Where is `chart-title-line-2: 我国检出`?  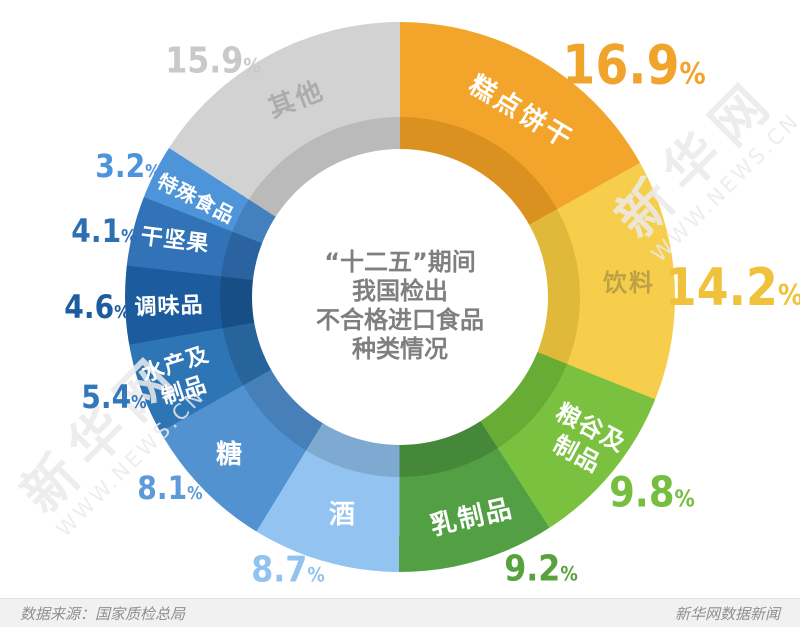
chart-title-line-2: 我国检出 is located at coordinates (400, 291).